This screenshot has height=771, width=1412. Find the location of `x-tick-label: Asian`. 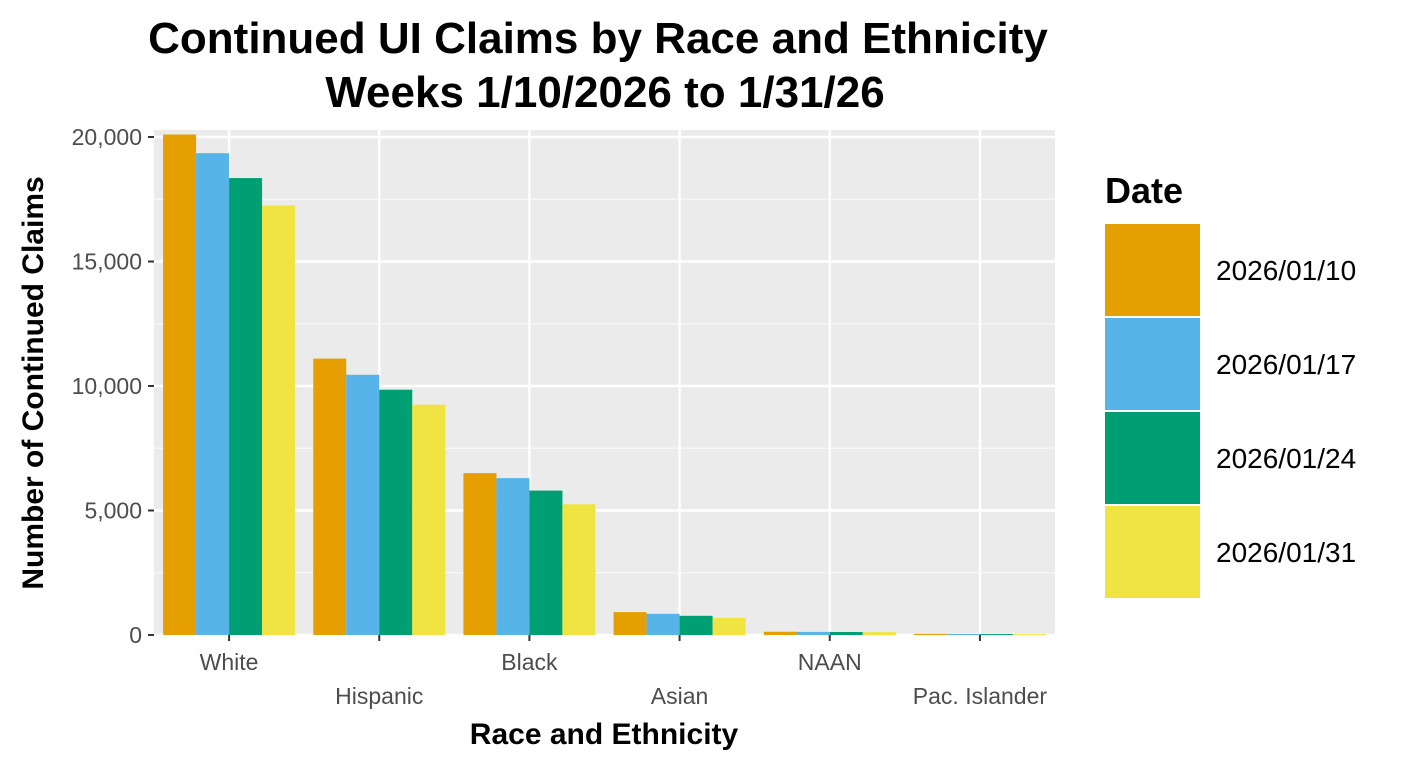

x-tick-label: Asian is located at coordinates (680, 696).